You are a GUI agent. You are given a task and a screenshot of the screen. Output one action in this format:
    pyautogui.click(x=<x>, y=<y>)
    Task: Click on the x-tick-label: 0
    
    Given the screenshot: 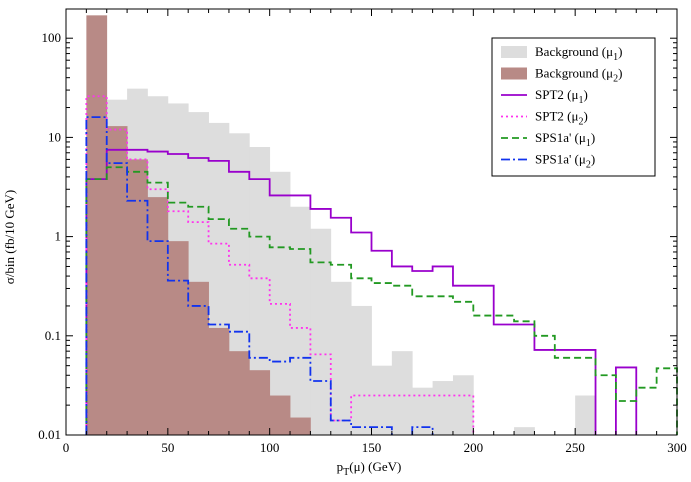 What is the action you would take?
    pyautogui.click(x=66, y=447)
    